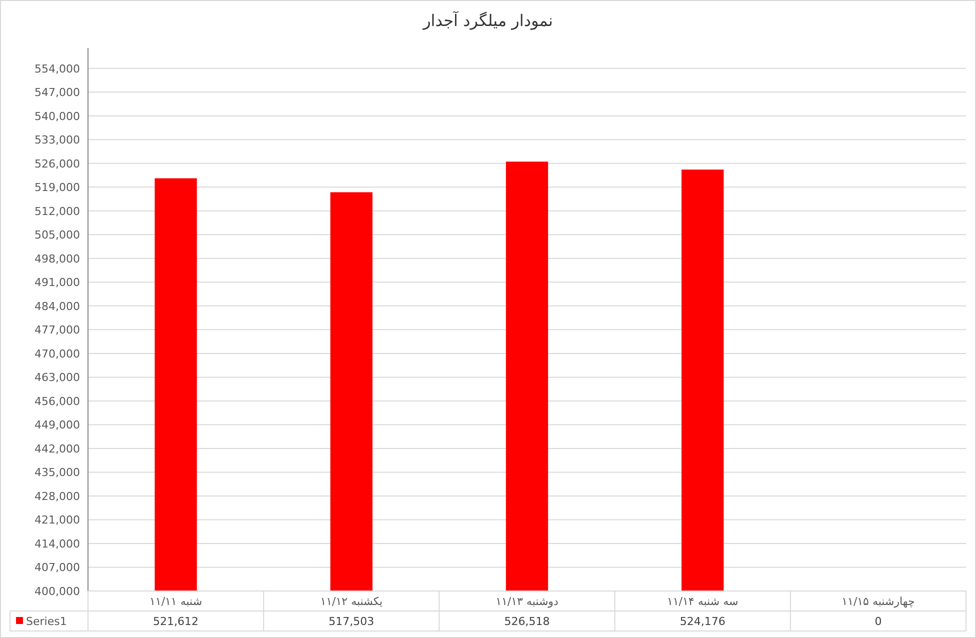 The width and height of the screenshot is (976, 638). I want to click on y-tick-label: 547,000, so click(57, 93).